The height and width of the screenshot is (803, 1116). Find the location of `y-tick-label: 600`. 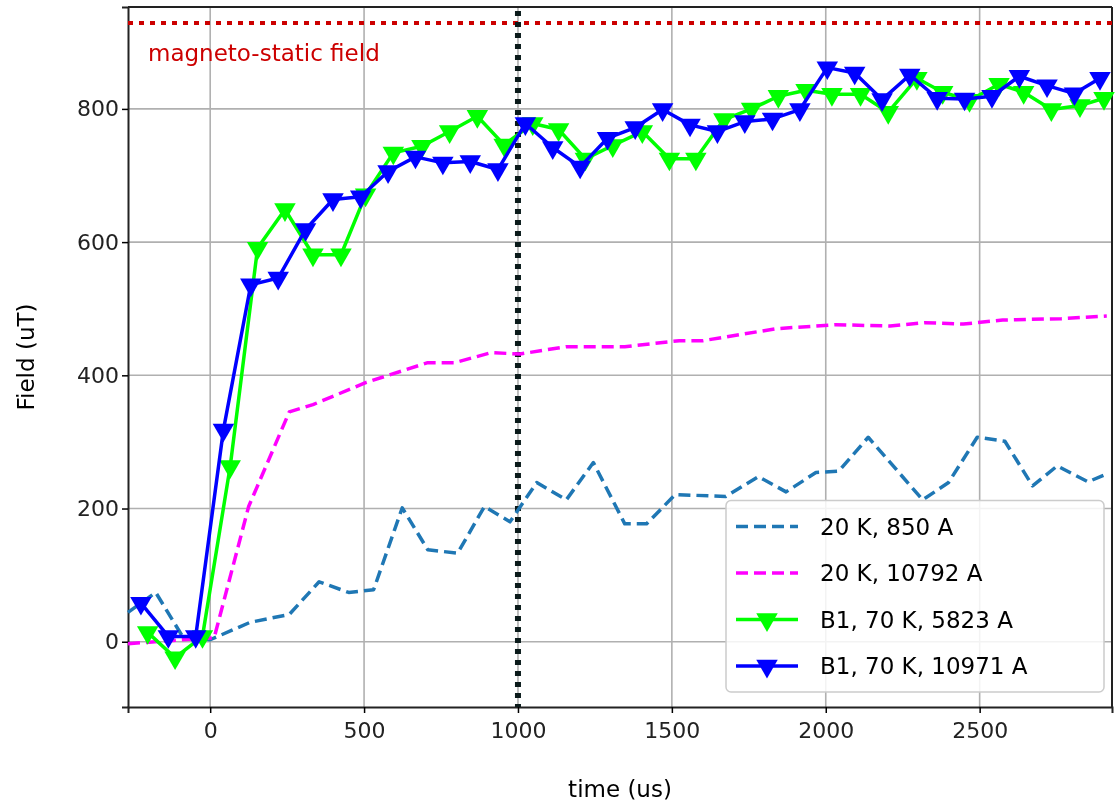

y-tick-label: 600 is located at coordinates (98, 242).